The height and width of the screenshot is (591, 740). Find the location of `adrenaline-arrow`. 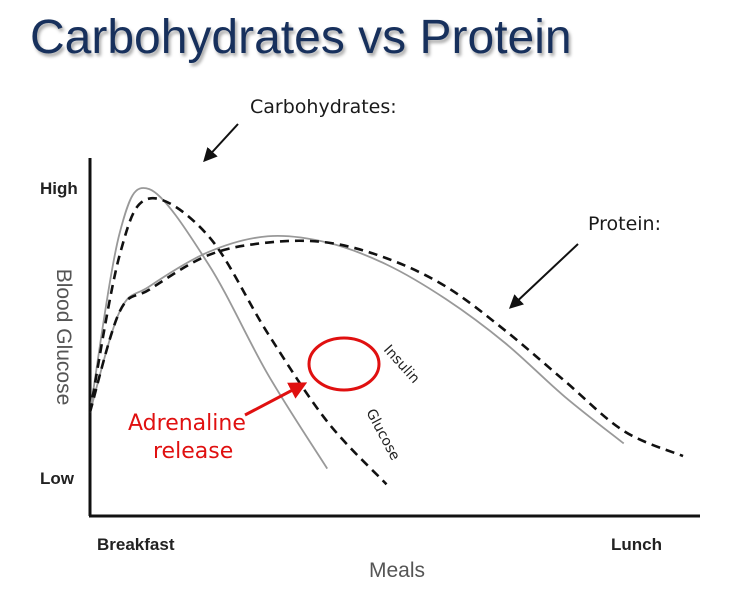

adrenaline-arrow is located at coordinates (276, 399).